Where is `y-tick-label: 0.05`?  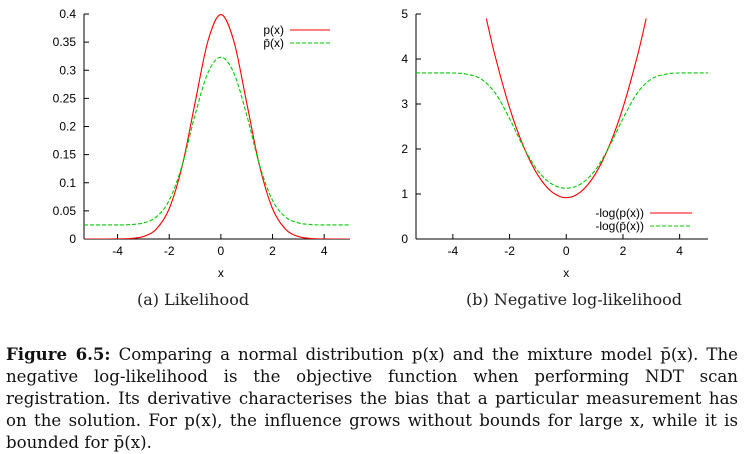 y-tick-label: 0.05 is located at coordinates (65, 211).